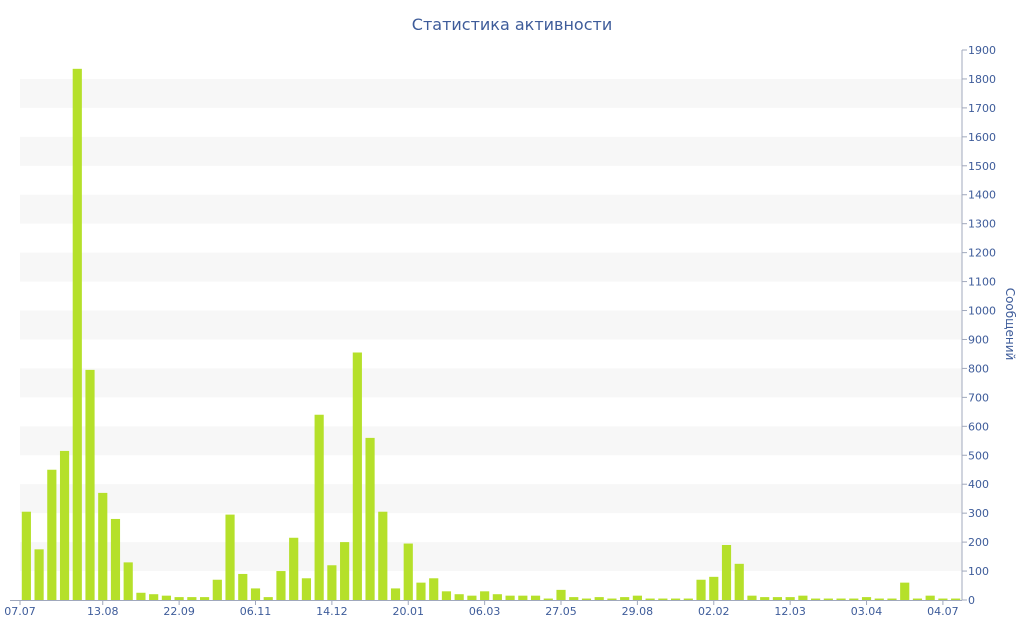 The width and height of the screenshot is (1024, 640). I want to click on y-tick-label: 1200, so click(982, 253).